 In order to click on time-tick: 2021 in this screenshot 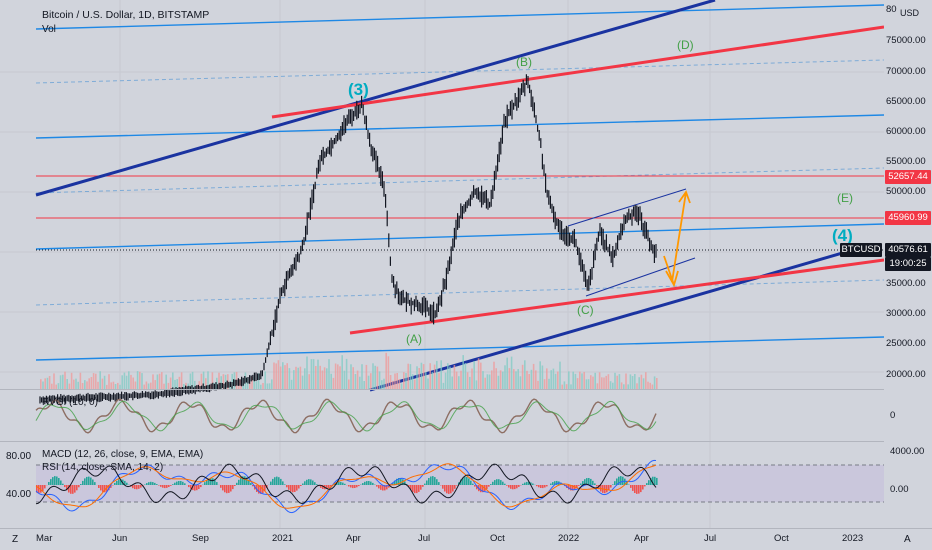, I will do `click(283, 538)`.